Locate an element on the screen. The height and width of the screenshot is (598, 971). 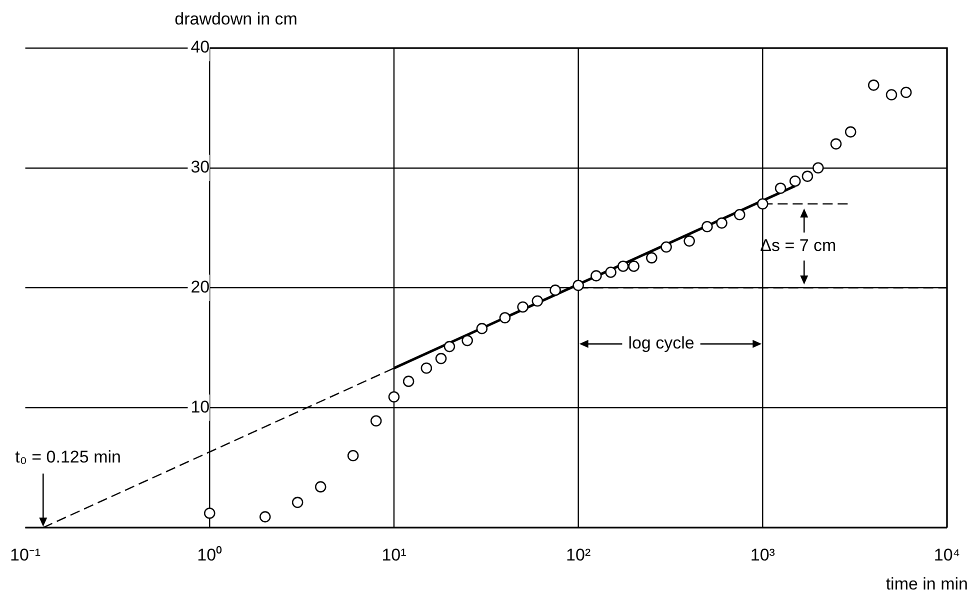
y-tick-label: 20 is located at coordinates (200, 286).